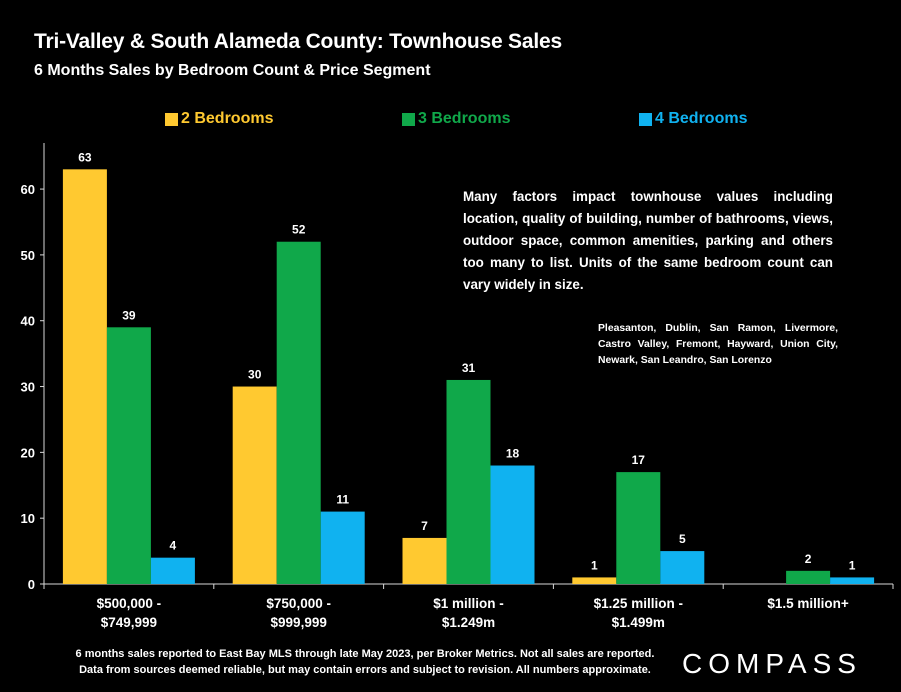  What do you see at coordinates (171, 119) in the screenshot?
I see `legend-swatch-2-bedrooms` at bounding box center [171, 119].